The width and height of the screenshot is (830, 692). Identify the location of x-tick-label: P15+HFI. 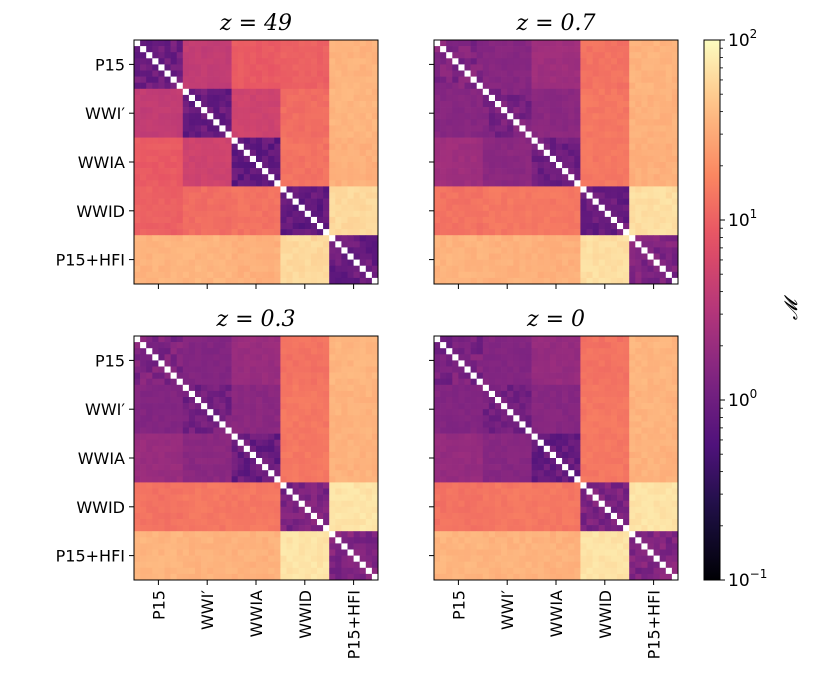
(354, 624).